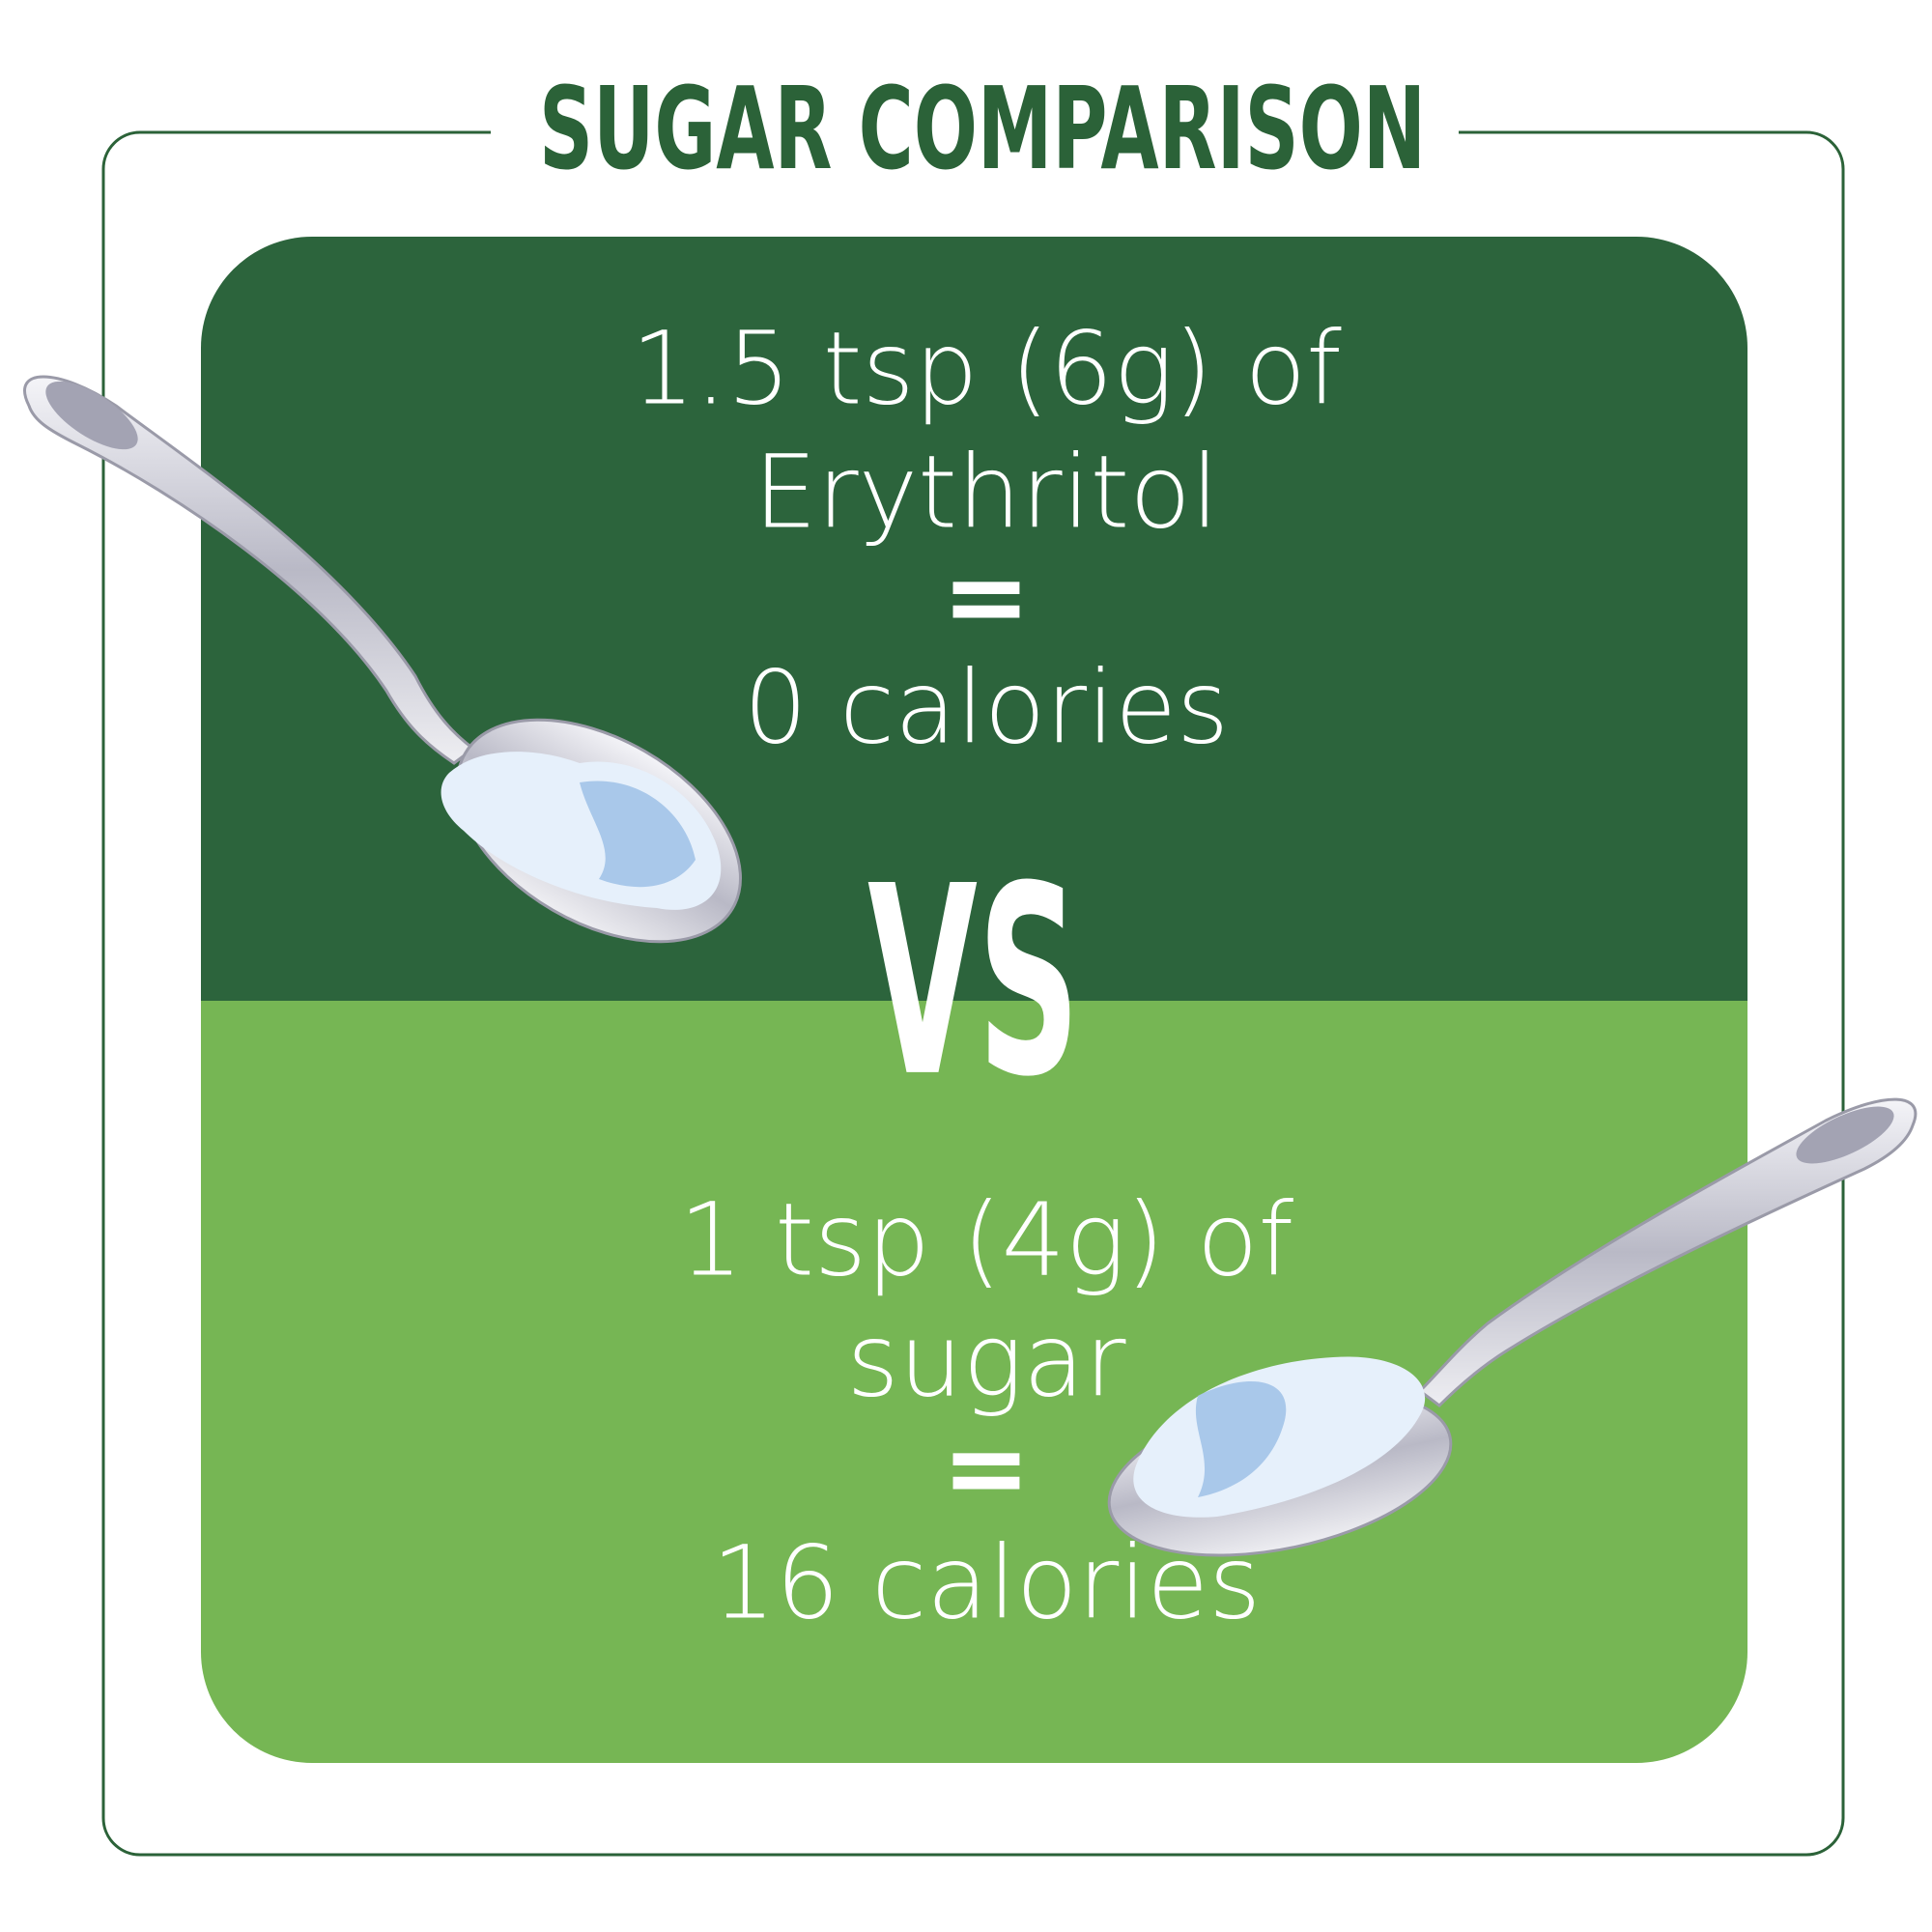  I want to click on spoon-bottom, so click(1512, 1327).